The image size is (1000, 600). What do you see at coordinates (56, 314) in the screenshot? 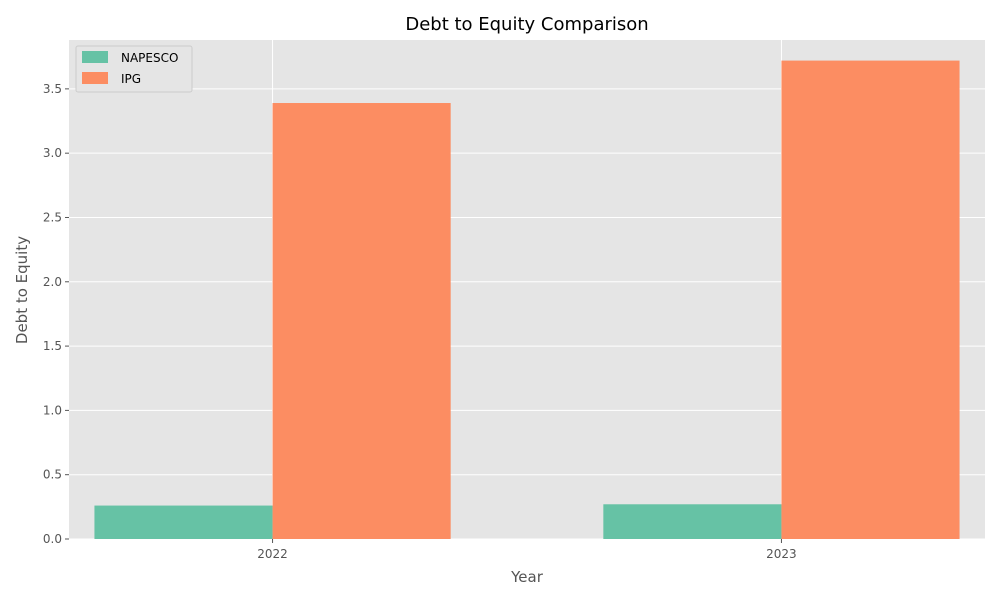
I see `y-axis-ticks: 0.0 0.5 1.0 1.5 2.0 2.5 3.0 3.5` at bounding box center [56, 314].